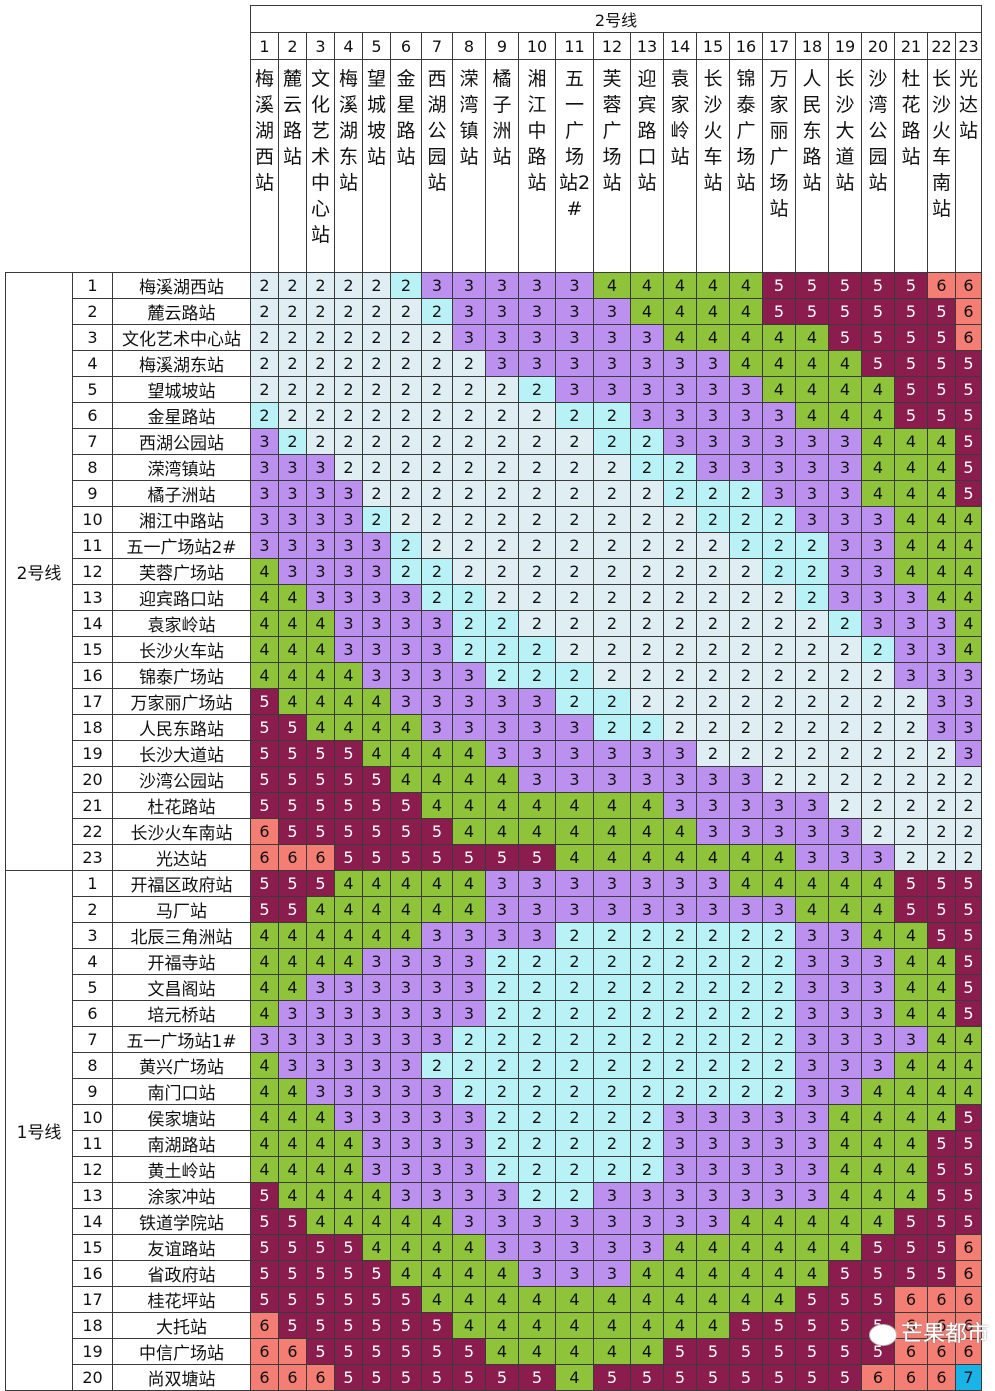 This screenshot has height=1391, width=995. Describe the element at coordinates (494, 1013) in the screenshot. I see `table-row: 6 培元桥站 4 3 3 3 3 3 3 3 2 2 2 2 2 2 2 2 2 3 3 3 4 4 5` at that location.